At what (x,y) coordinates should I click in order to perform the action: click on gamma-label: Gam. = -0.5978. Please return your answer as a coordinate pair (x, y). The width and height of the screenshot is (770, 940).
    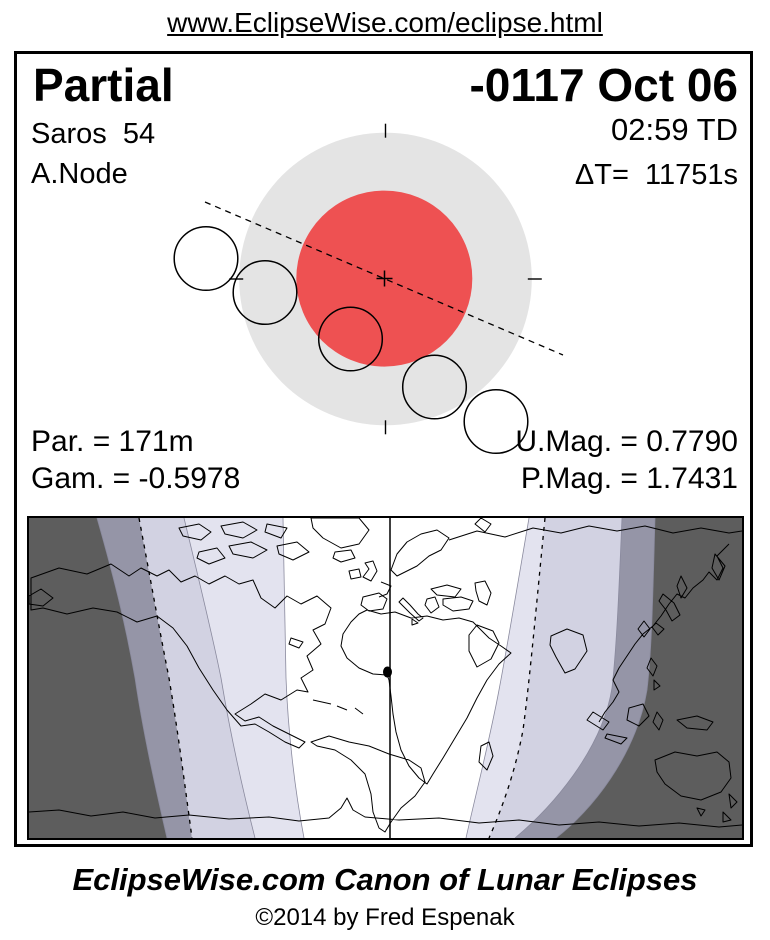
    Looking at the image, I should click on (136, 478).